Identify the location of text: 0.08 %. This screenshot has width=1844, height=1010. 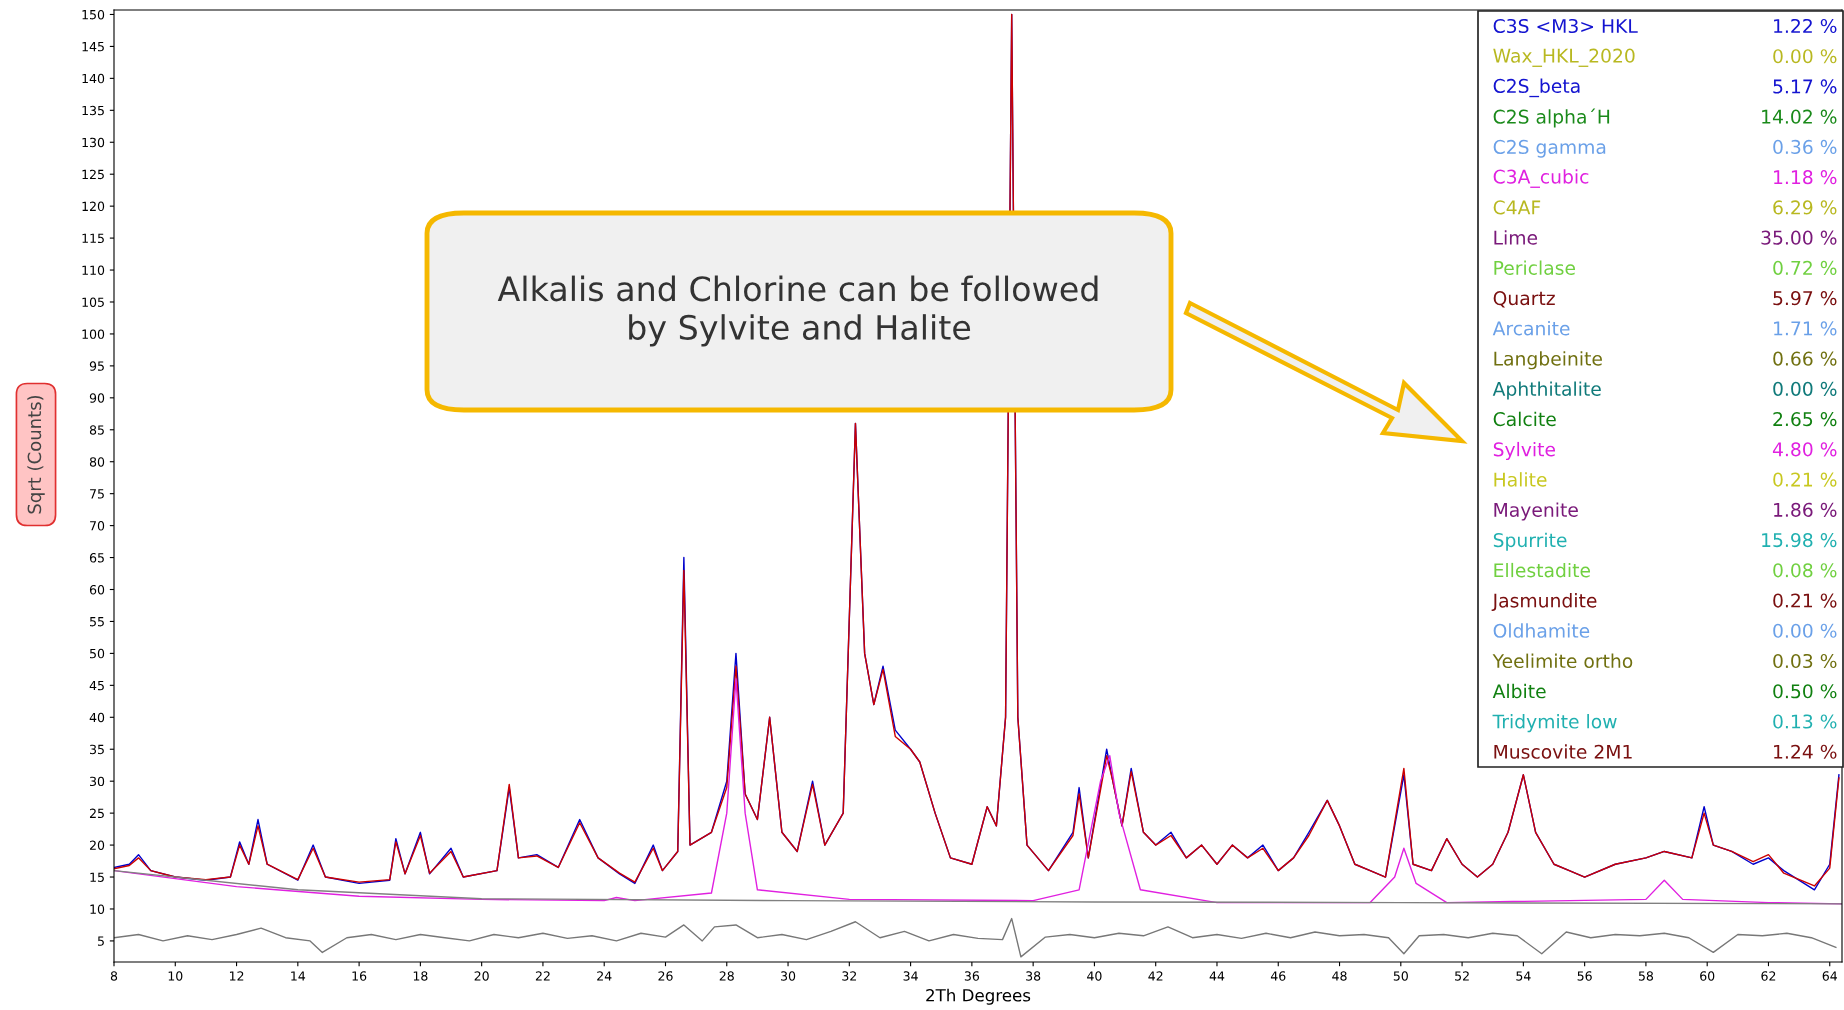
(1805, 570).